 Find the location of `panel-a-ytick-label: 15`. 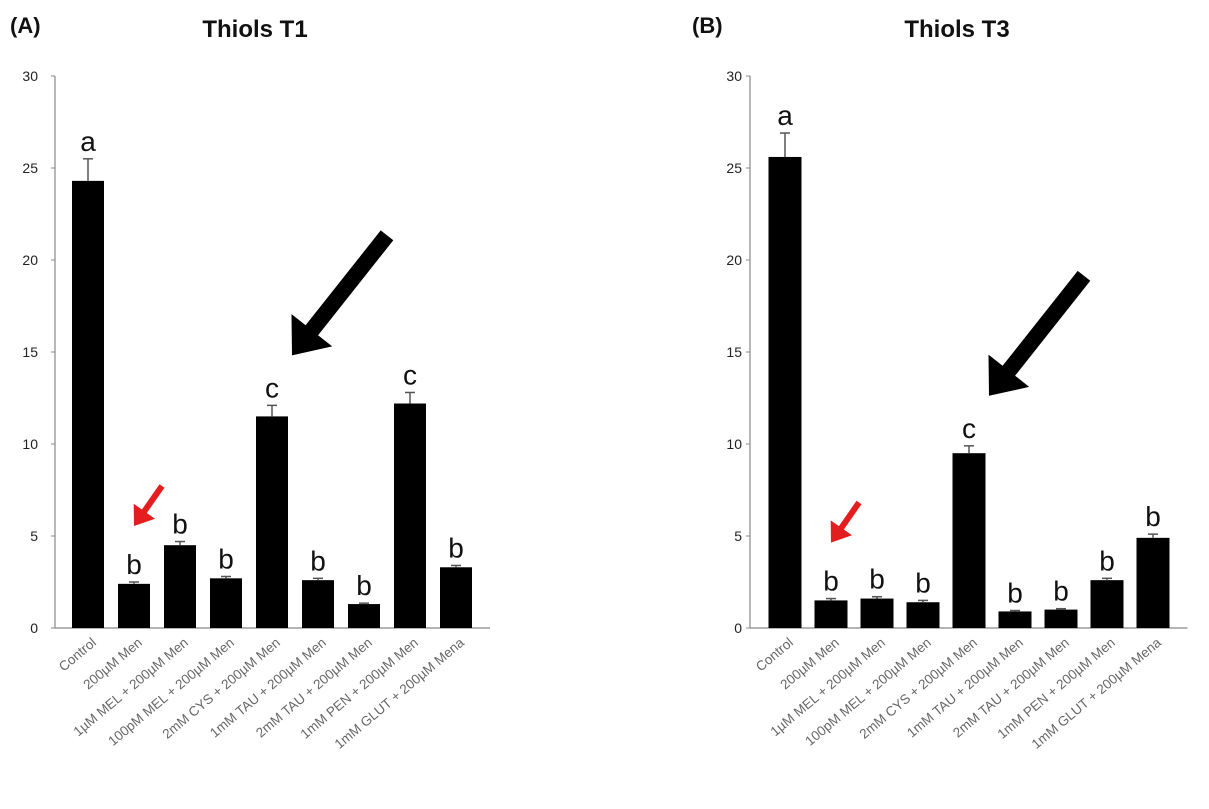

panel-a-ytick-label: 15 is located at coordinates (30, 352).